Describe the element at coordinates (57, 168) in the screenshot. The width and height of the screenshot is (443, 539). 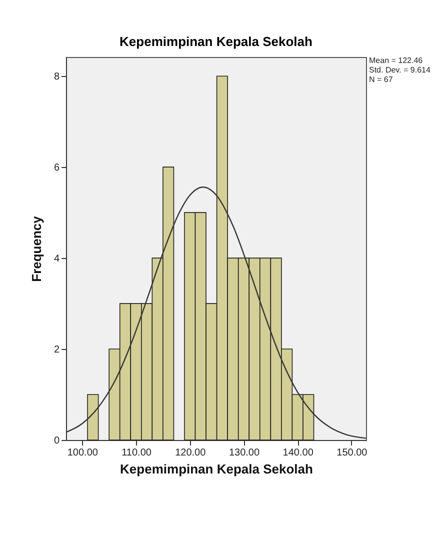
I see `y-tick-label: 6` at that location.